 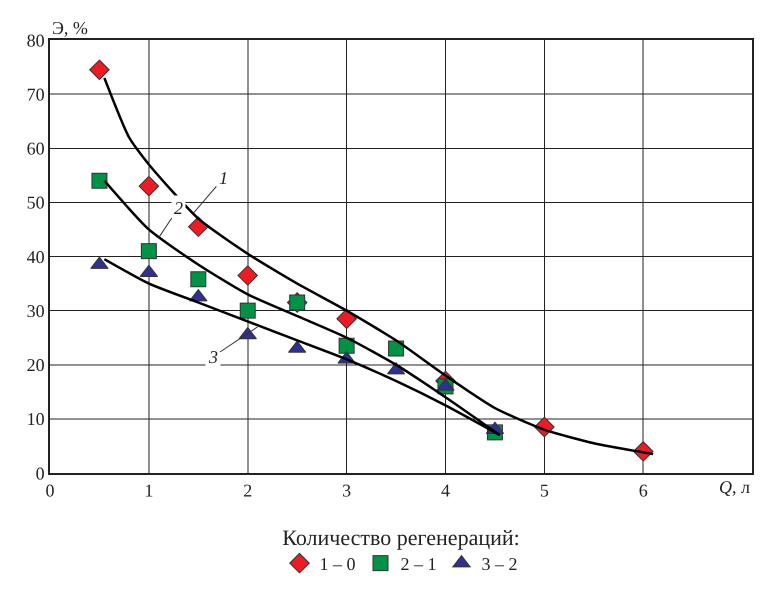 I want to click on annotation: 3, so click(x=213, y=357).